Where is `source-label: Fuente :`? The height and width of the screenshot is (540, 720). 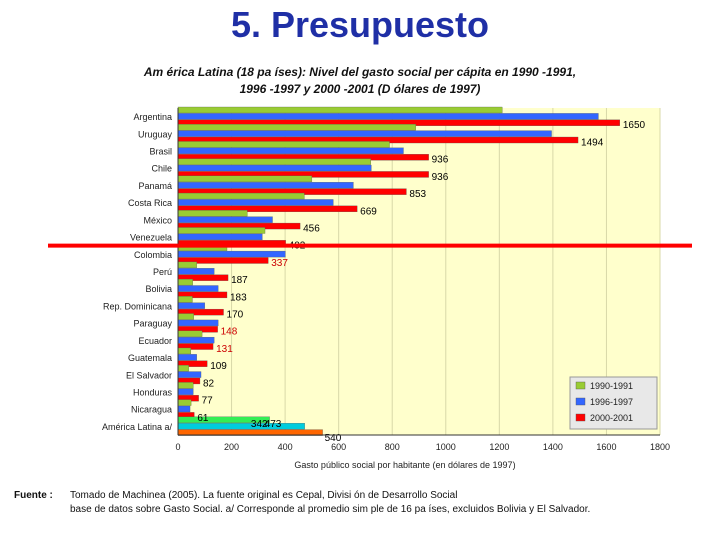 source-label: Fuente : is located at coordinates (33, 495).